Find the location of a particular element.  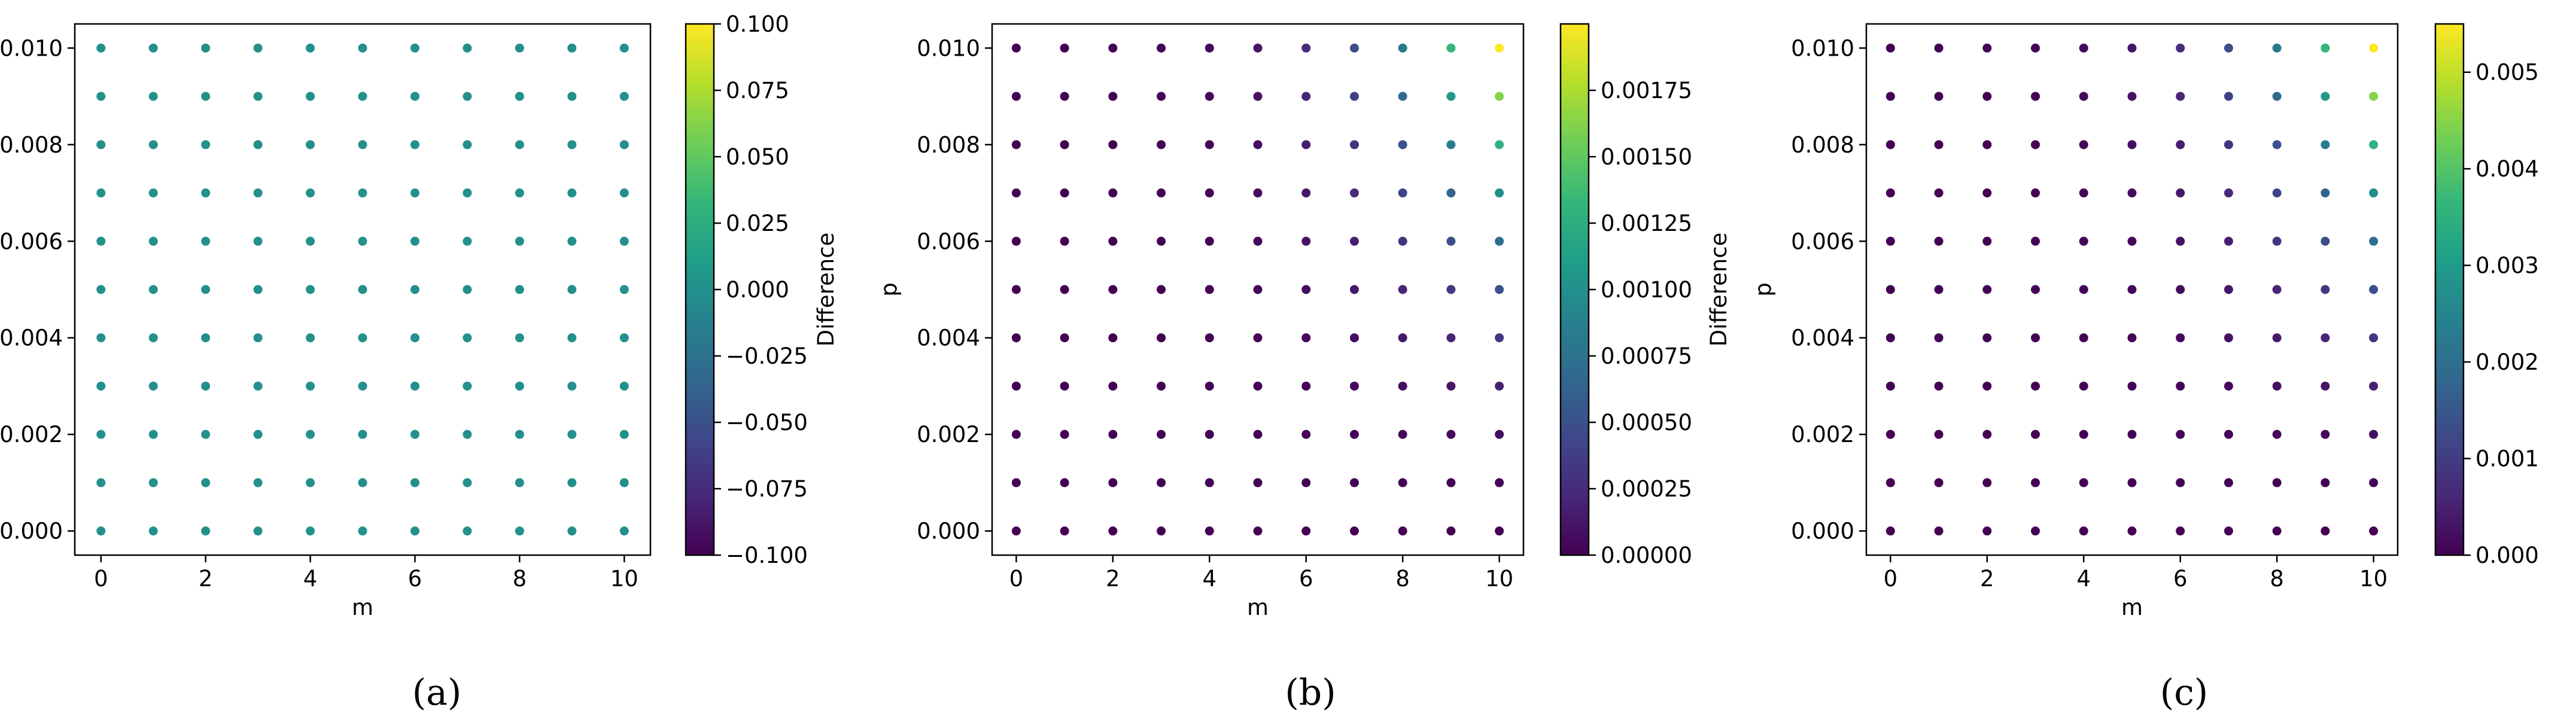

x-axis-label: m is located at coordinates (362, 607).